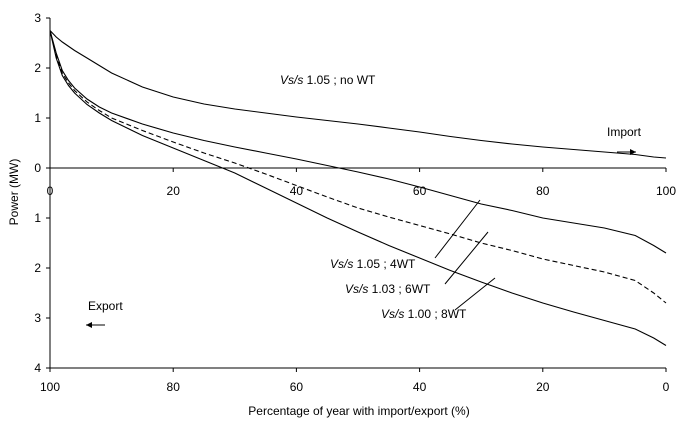  I want to click on top-x-tick-label: 40, so click(297, 191).